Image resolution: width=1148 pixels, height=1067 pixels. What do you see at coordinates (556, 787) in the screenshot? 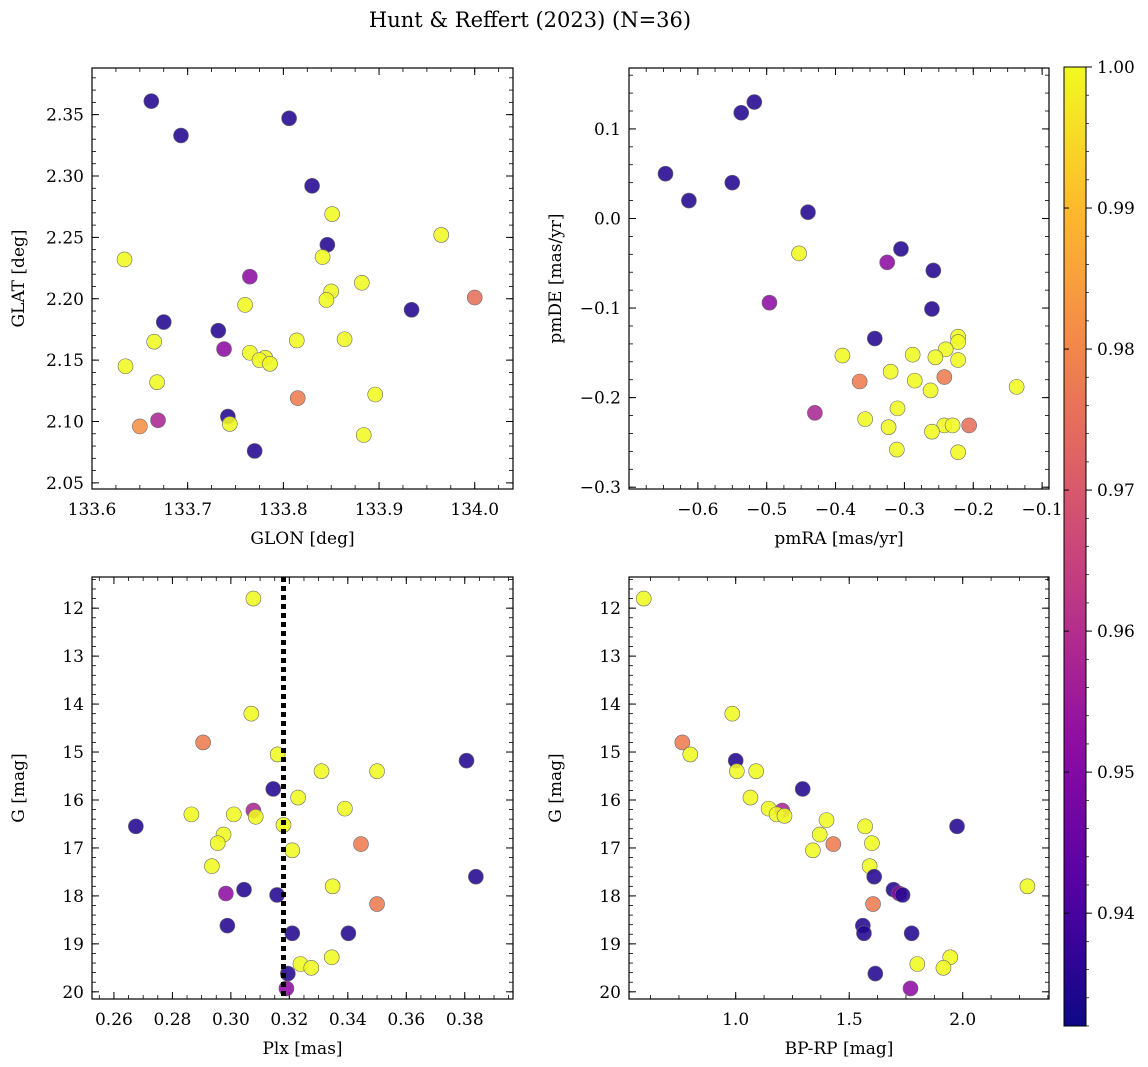
I see `y-axis-label: G [mag]` at bounding box center [556, 787].